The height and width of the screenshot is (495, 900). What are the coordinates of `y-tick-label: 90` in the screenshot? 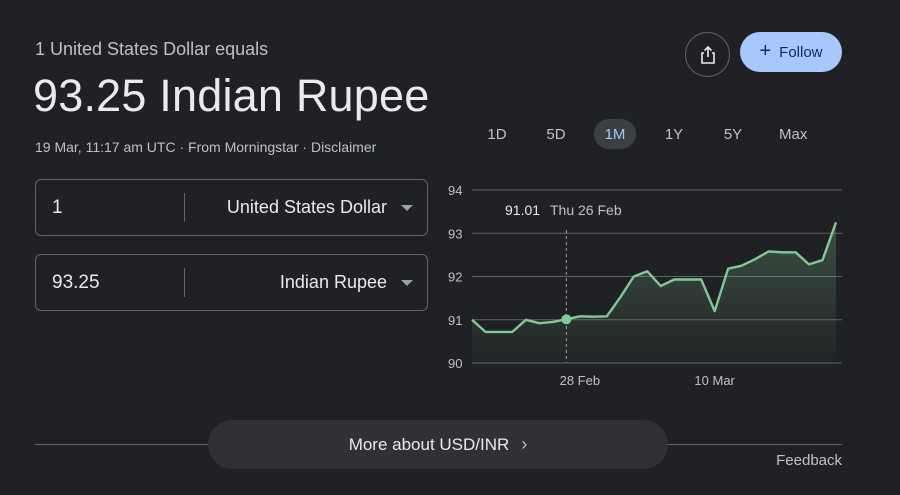 It's located at (455, 363).